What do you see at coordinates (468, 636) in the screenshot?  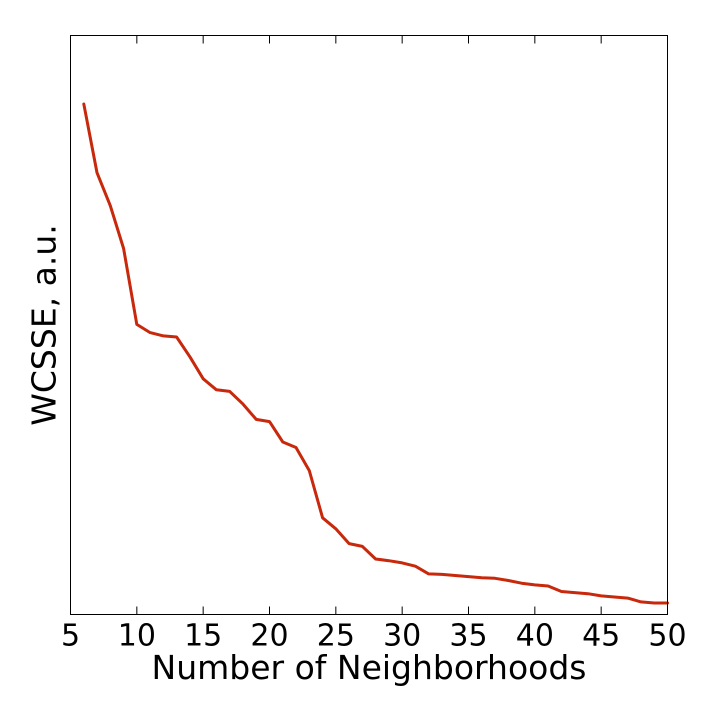 I see `x-tick-label: 35` at bounding box center [468, 636].